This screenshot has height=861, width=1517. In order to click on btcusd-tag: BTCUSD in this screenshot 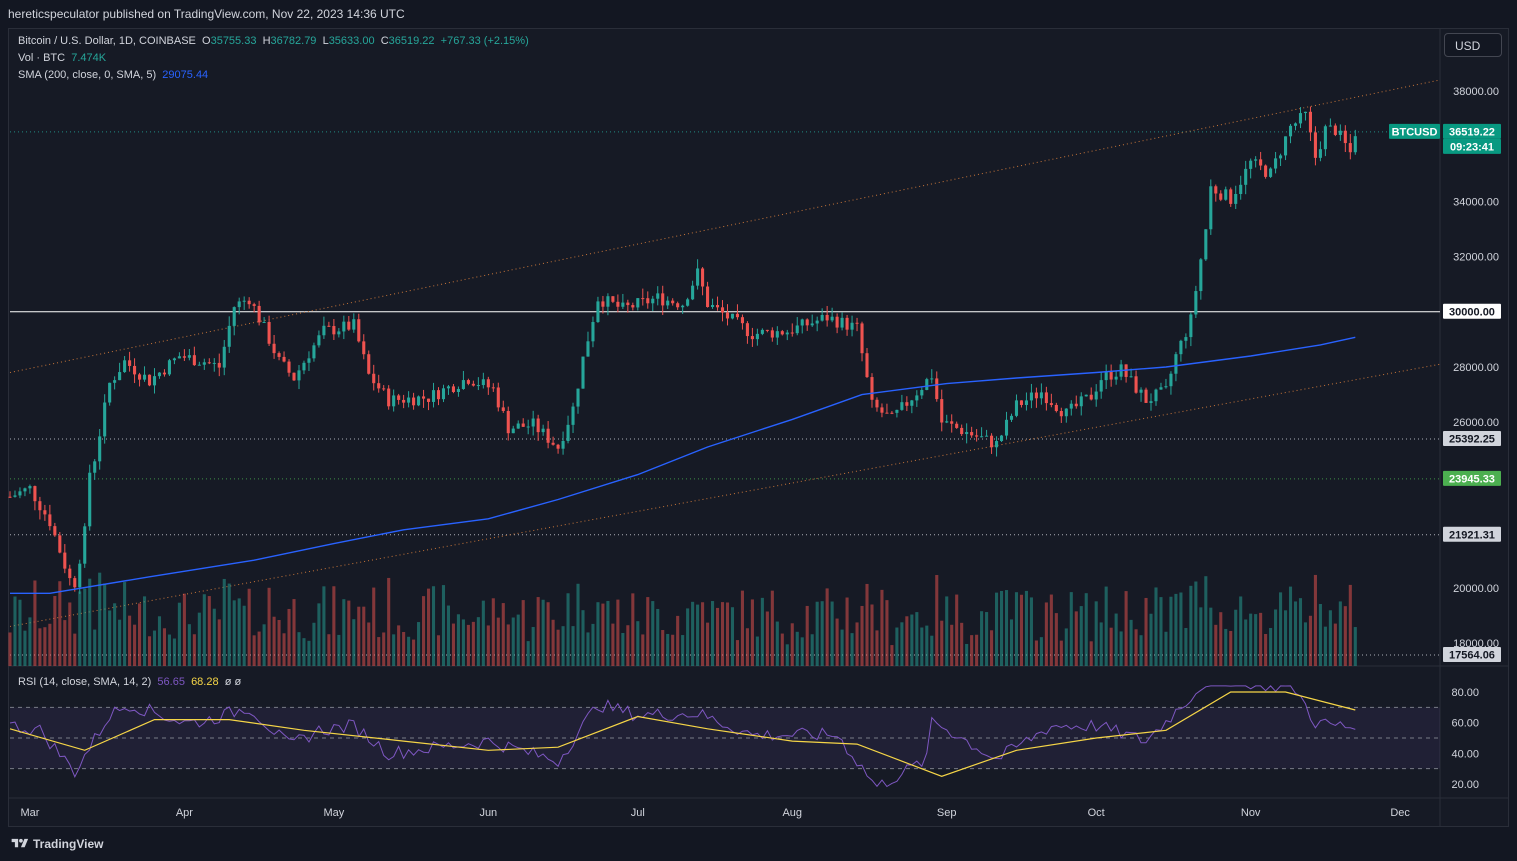, I will do `click(1414, 131)`.